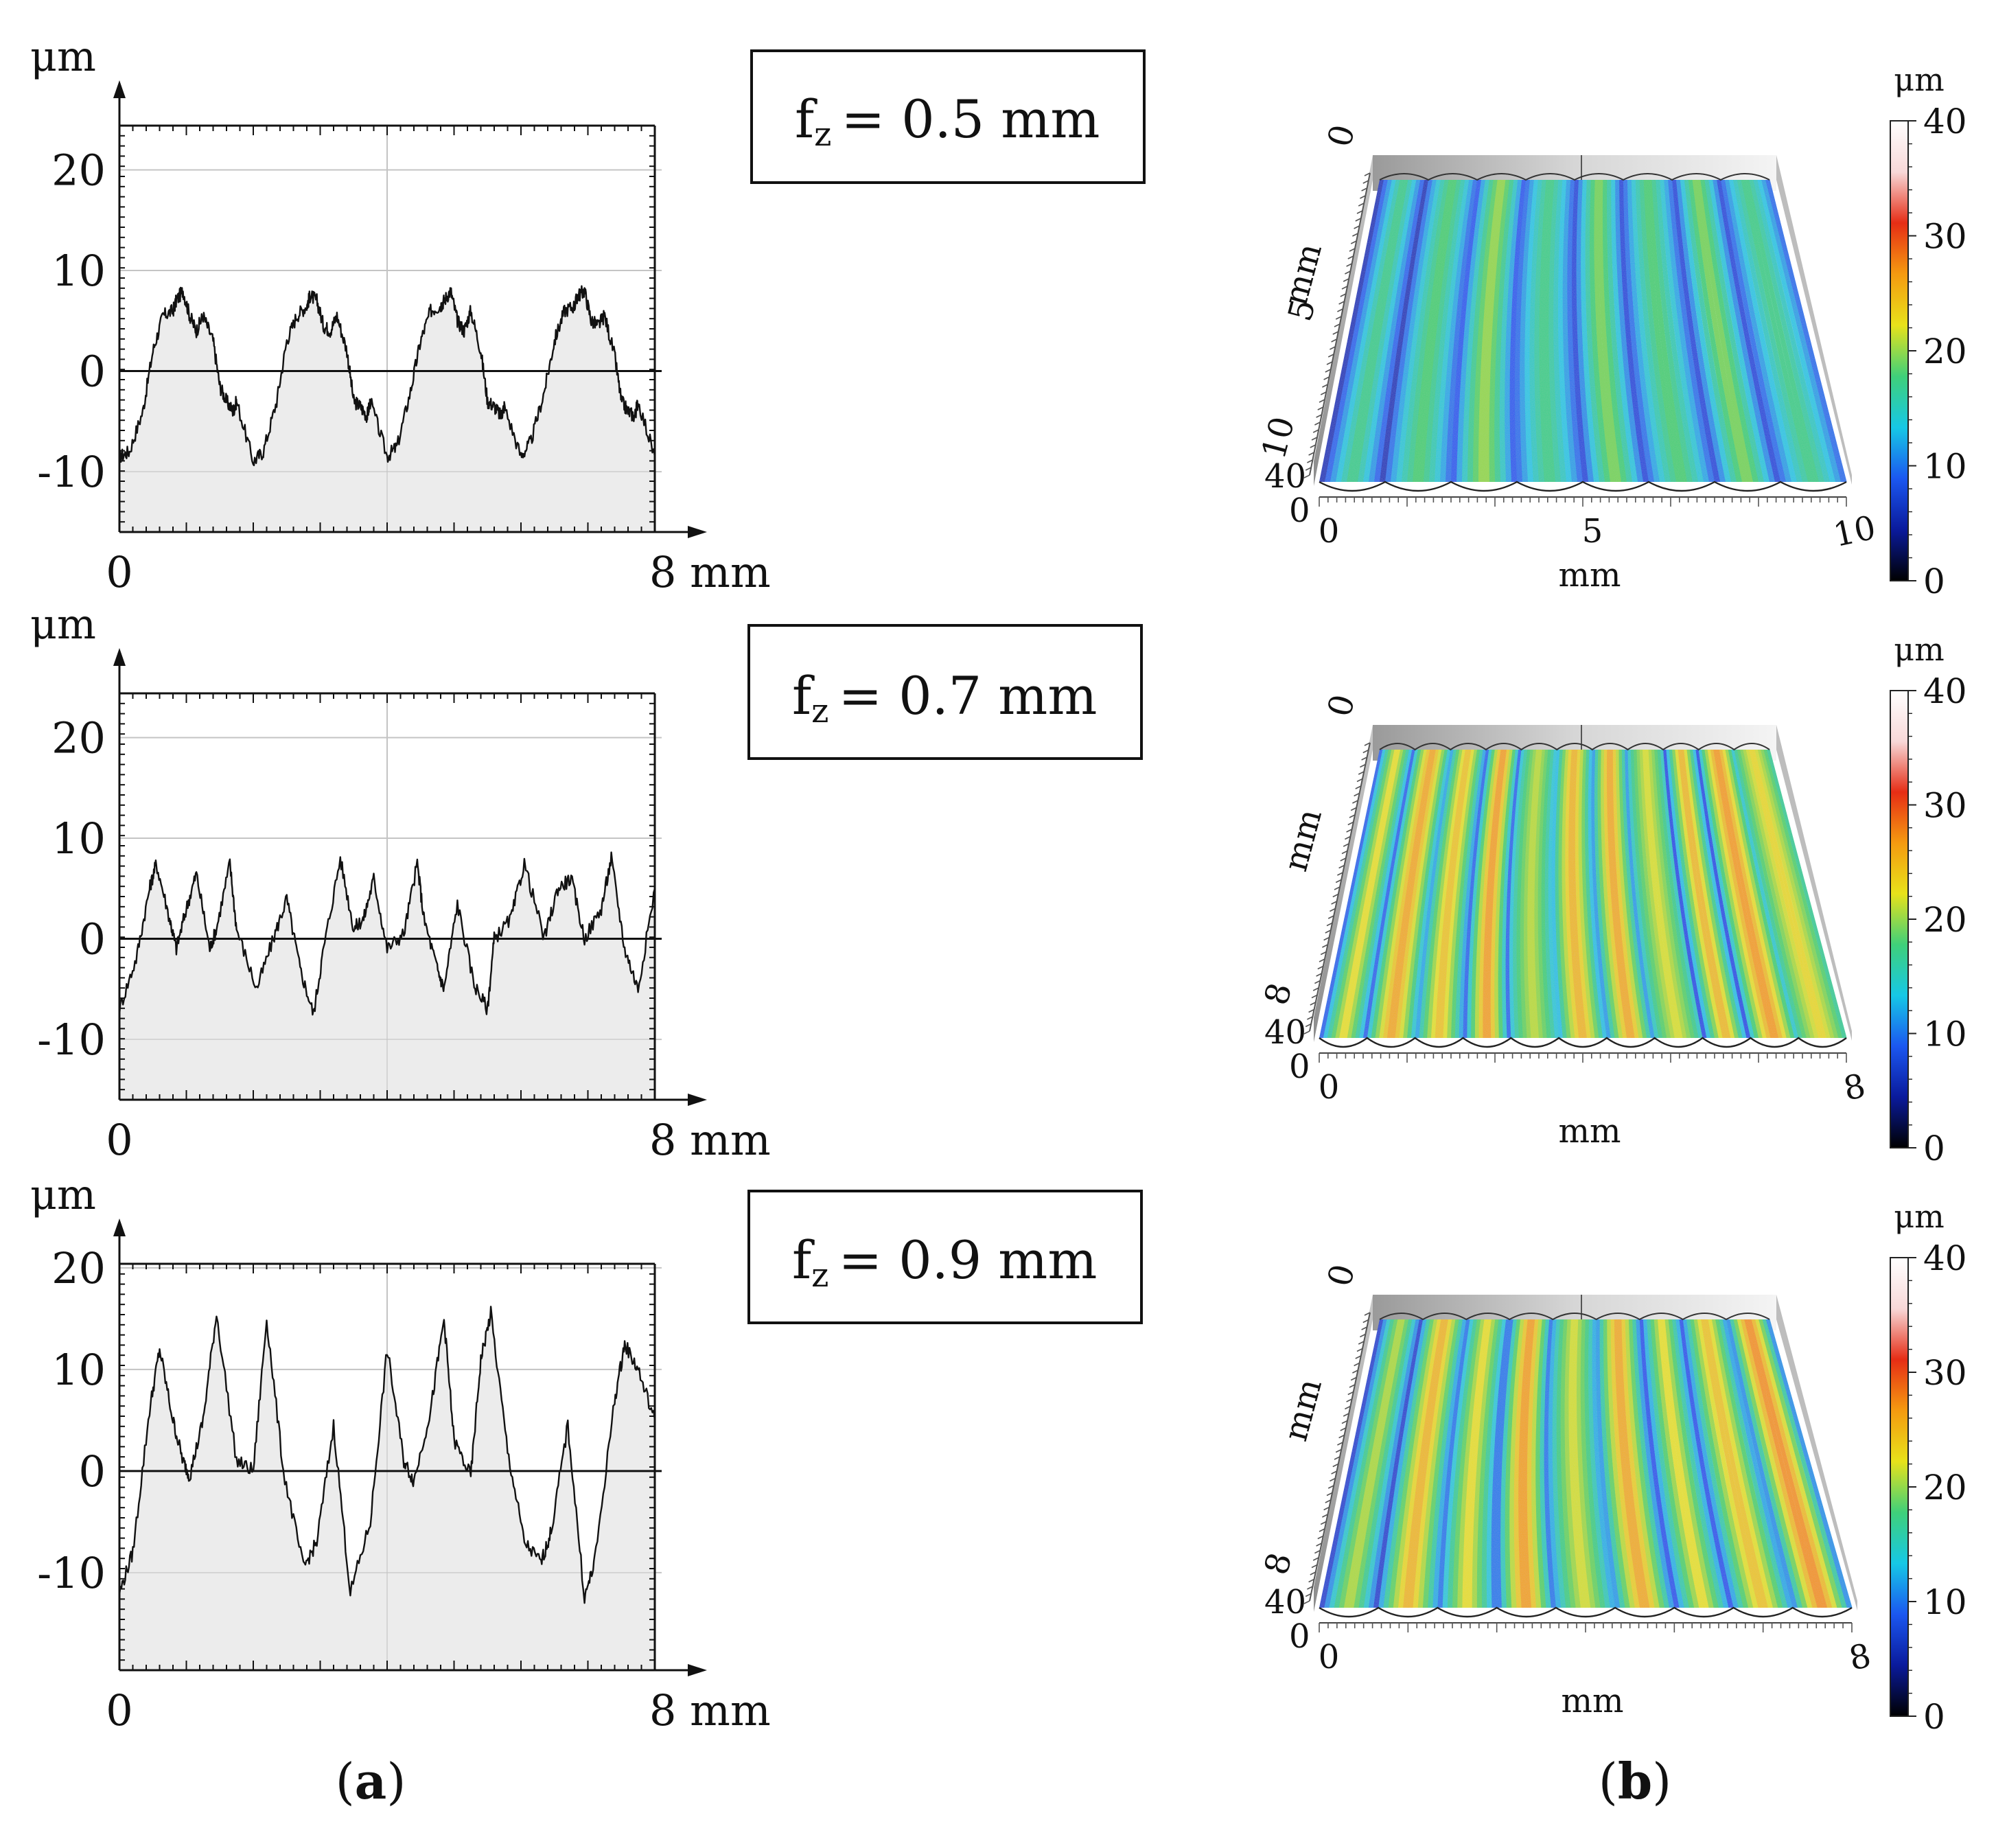  What do you see at coordinates (387, 1455) in the screenshot?
I see `profile-line` at bounding box center [387, 1455].